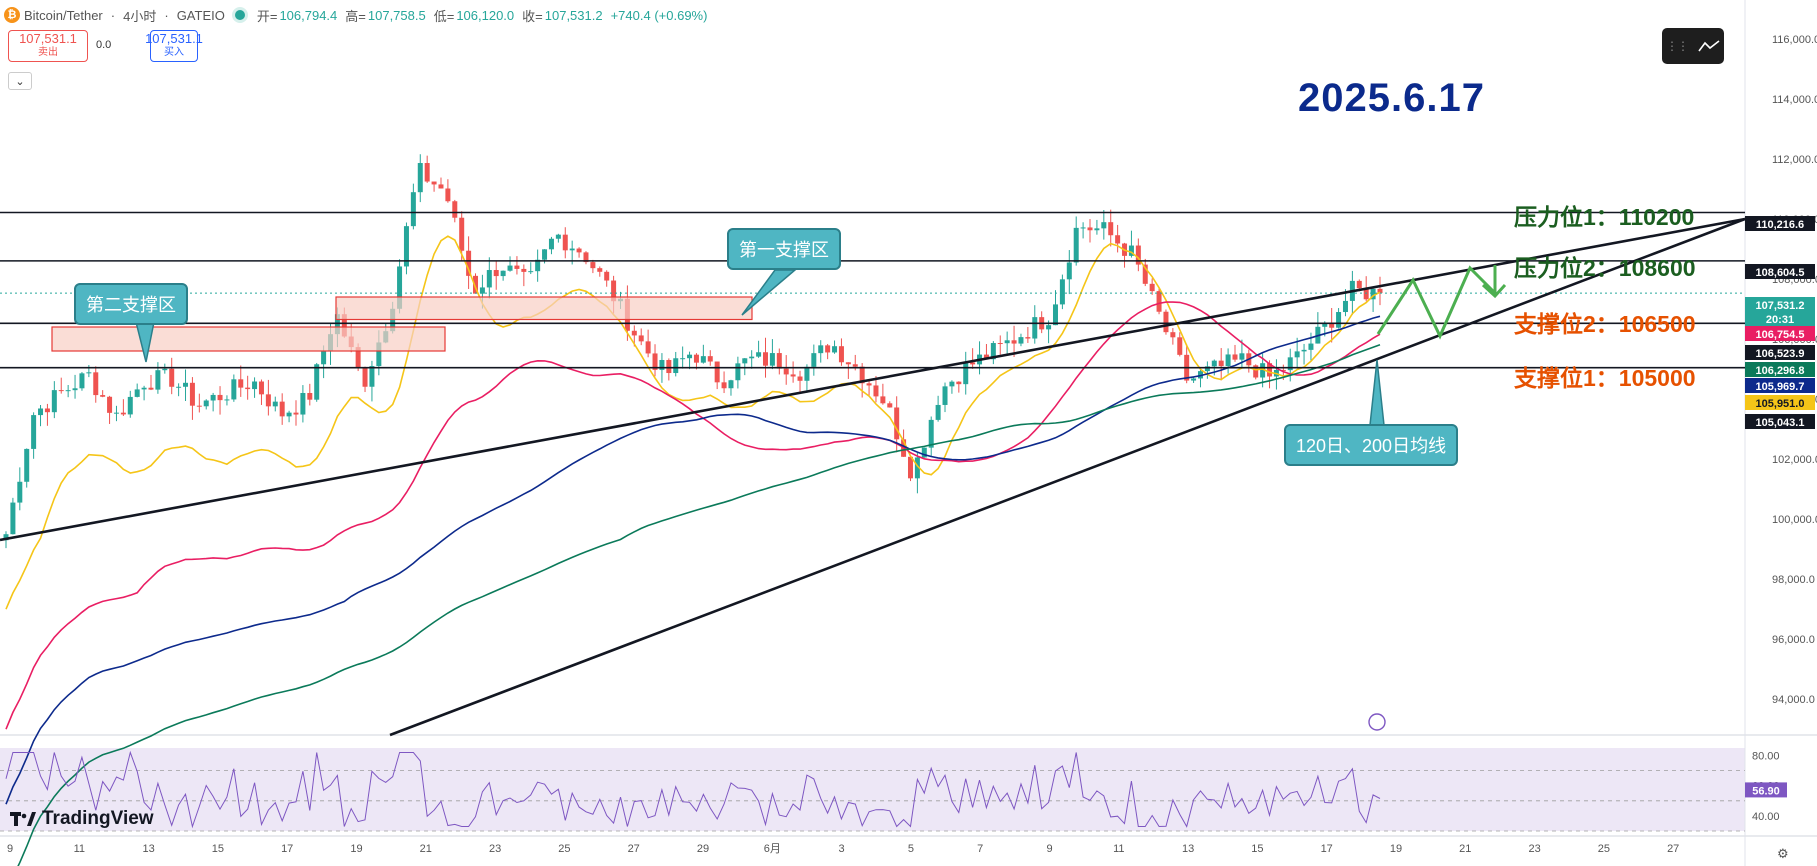 Image resolution: width=1817 pixels, height=866 pixels. Describe the element at coordinates (308, 15) in the screenshot. I see `open-value: 106,794.4` at that location.